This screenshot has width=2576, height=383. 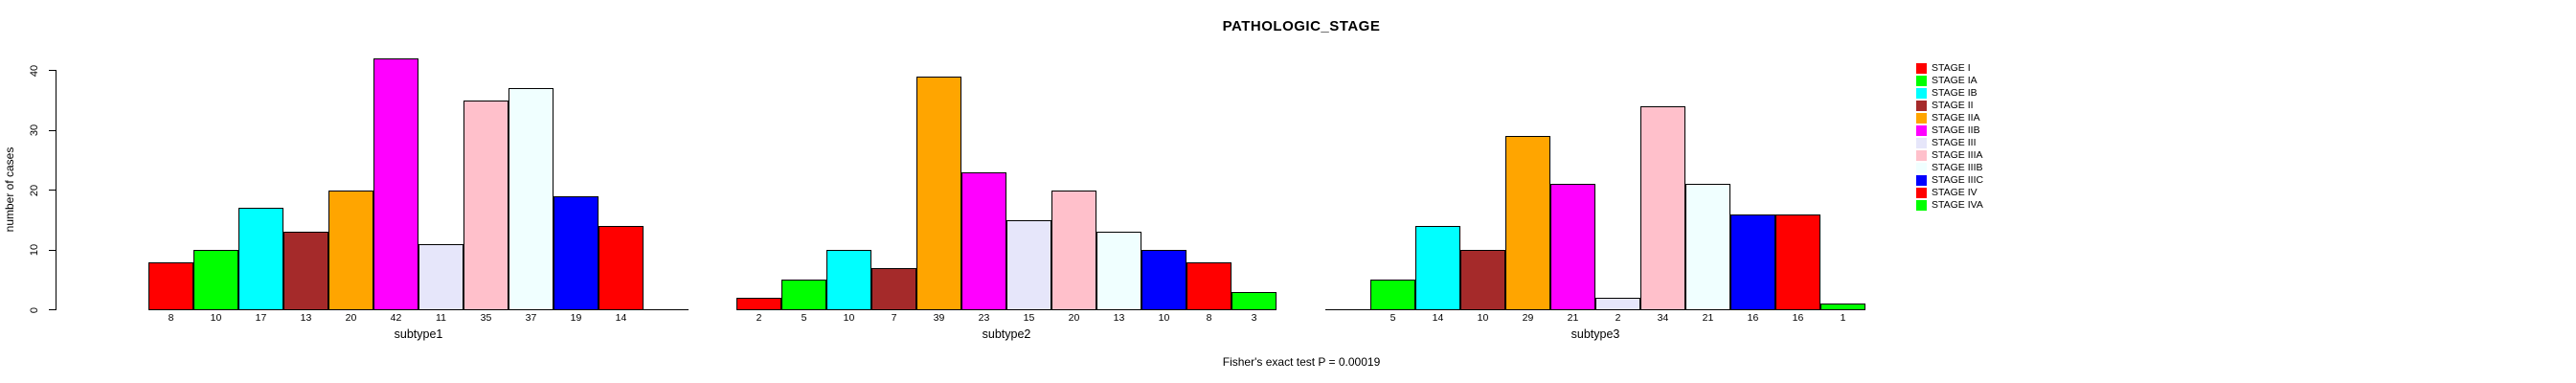 What do you see at coordinates (1842, 307) in the screenshot?
I see `bar-subtype3-stage-iva` at bounding box center [1842, 307].